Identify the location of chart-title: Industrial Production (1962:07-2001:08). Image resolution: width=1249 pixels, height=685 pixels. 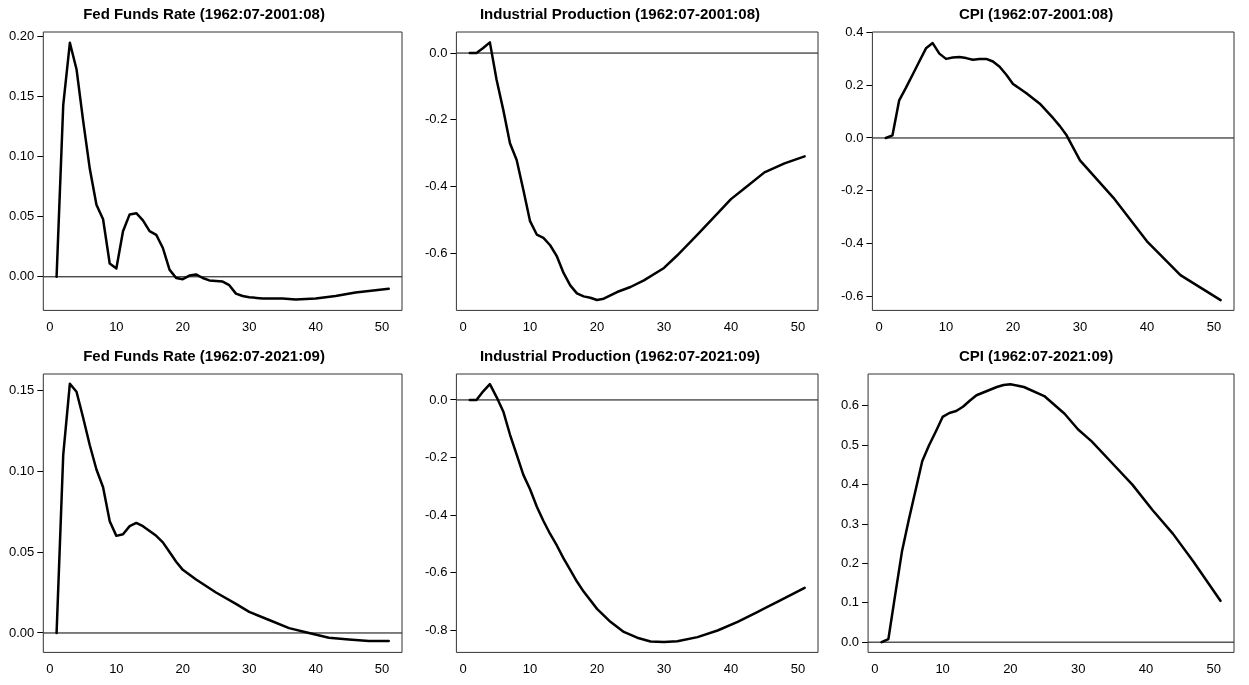
(620, 14).